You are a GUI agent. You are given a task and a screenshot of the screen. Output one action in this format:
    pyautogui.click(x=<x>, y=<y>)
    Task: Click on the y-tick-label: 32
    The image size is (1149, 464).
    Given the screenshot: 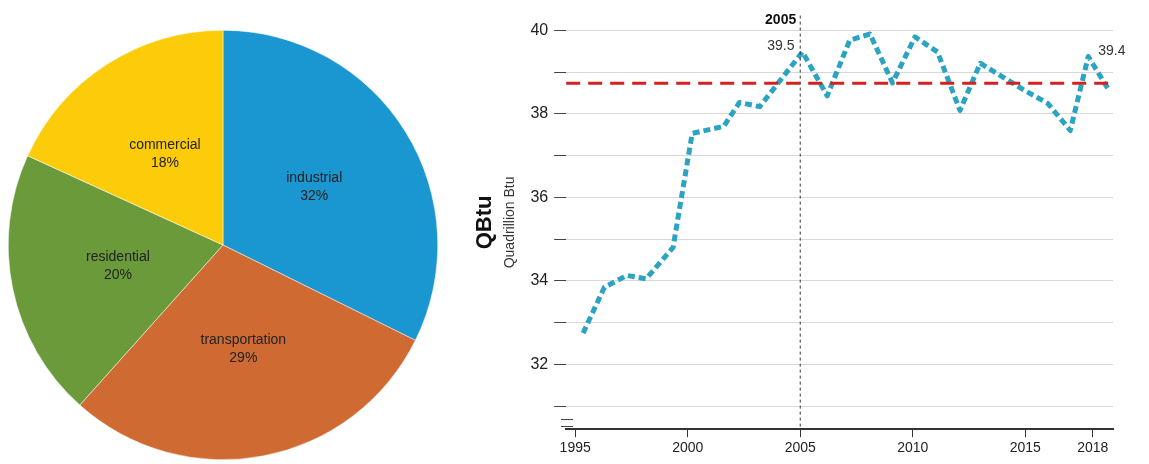 What is the action you would take?
    pyautogui.click(x=539, y=363)
    